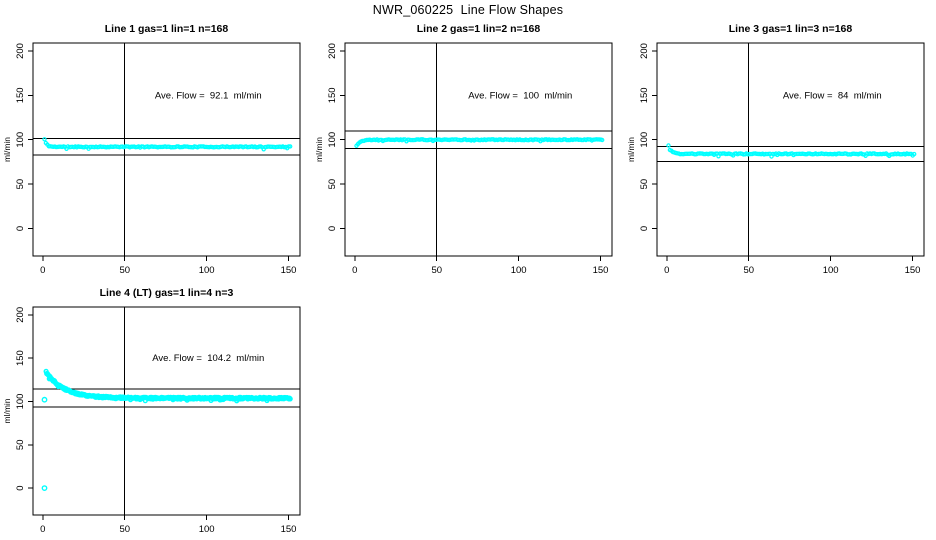 This screenshot has height=540, width=936. I want to click on ave-flow-annotation: Ave. Flow = 104.2 ml/min, so click(208, 358).